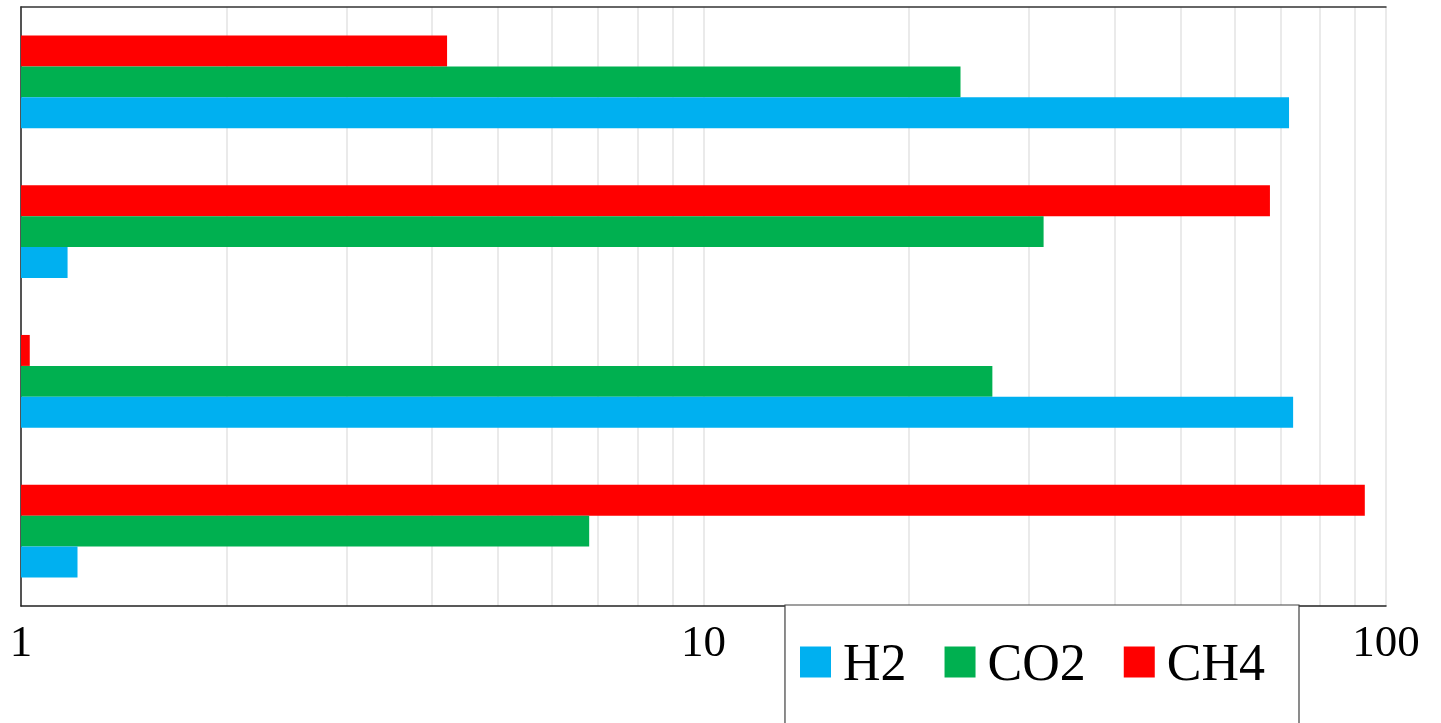  I want to click on legend-label: H2, so click(874, 662).